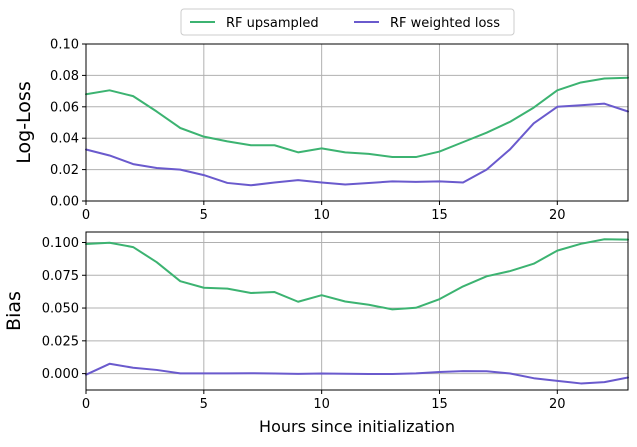 This screenshot has height=447, width=637. Describe the element at coordinates (60, 309) in the screenshot. I see `y-tick-label: 0.050` at that location.